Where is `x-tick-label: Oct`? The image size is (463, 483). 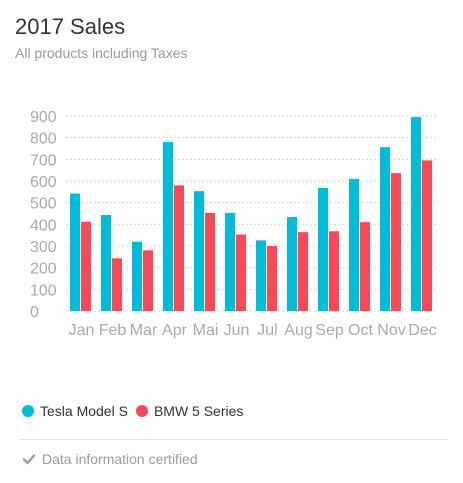
x-tick-label: Oct is located at coordinates (360, 330).